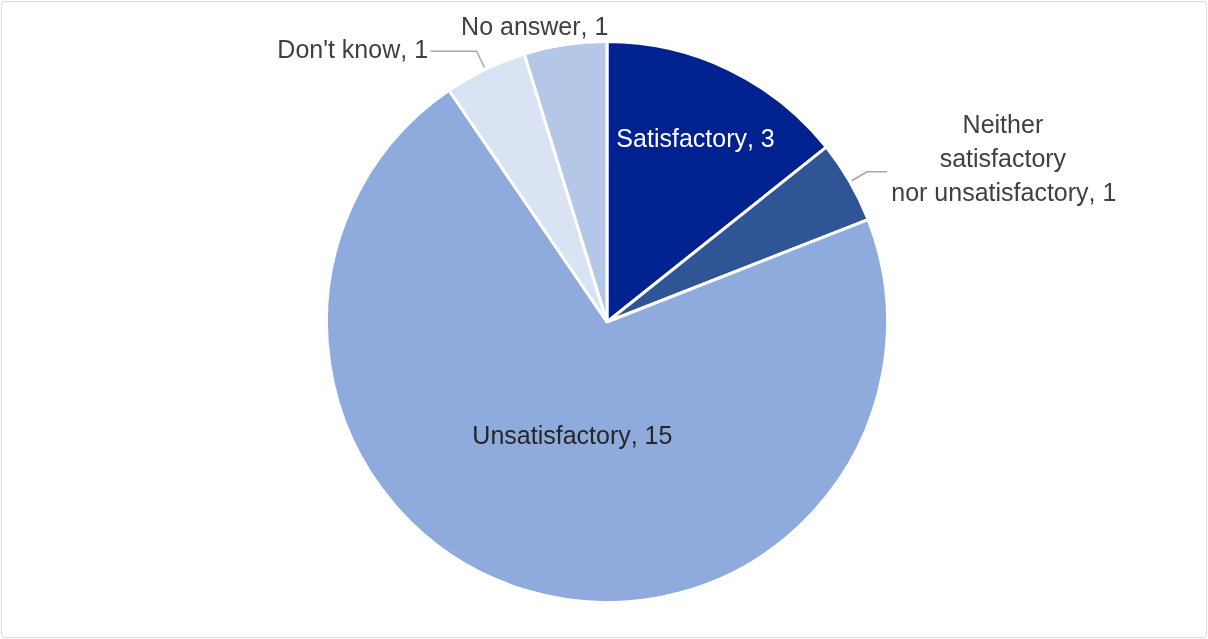 This screenshot has width=1208, height=639. What do you see at coordinates (339, 49) in the screenshot?
I see `slice-label: Don't know` at bounding box center [339, 49].